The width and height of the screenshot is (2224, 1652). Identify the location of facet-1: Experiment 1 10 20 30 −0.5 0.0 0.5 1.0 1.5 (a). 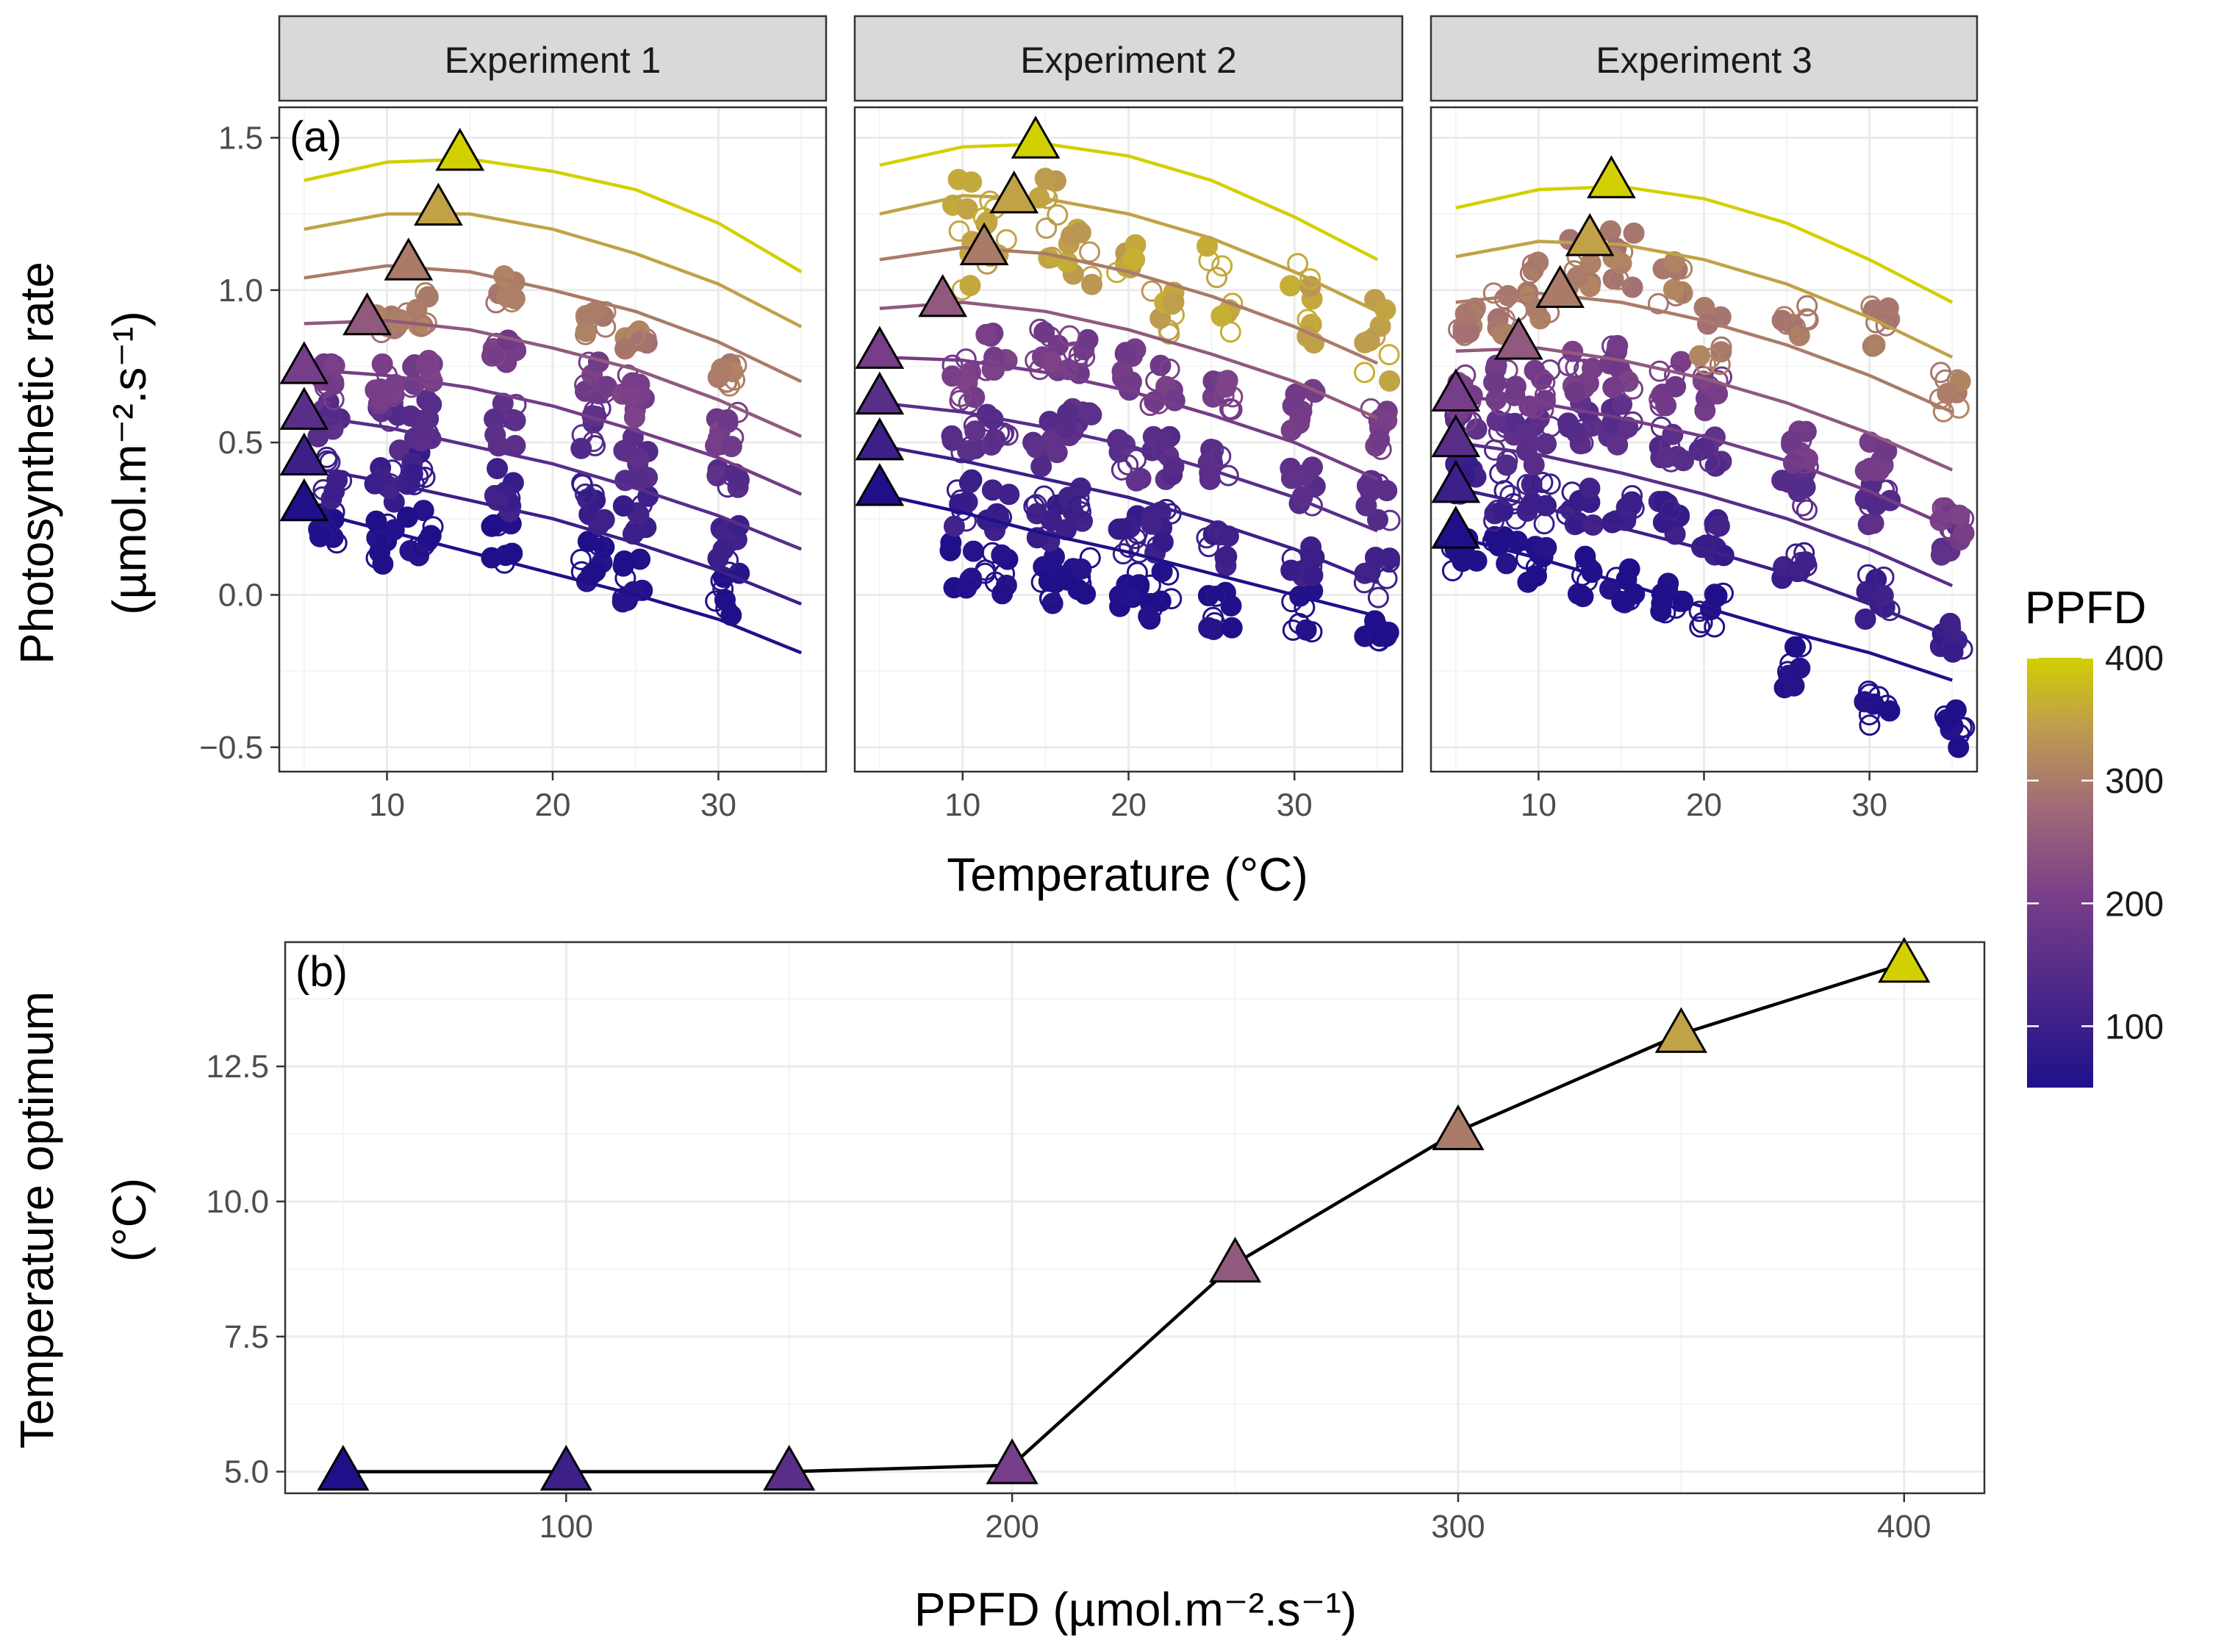
(514, 419).